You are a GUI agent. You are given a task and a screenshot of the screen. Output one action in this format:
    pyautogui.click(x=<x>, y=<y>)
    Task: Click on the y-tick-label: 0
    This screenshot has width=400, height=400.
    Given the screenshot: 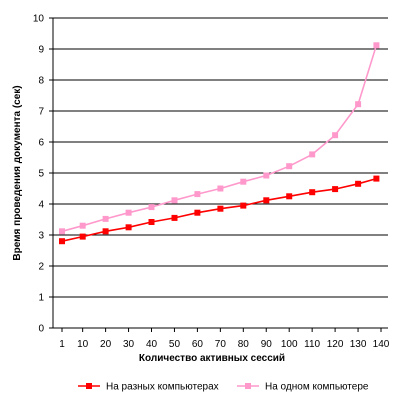 What is the action you would take?
    pyautogui.click(x=41, y=329)
    